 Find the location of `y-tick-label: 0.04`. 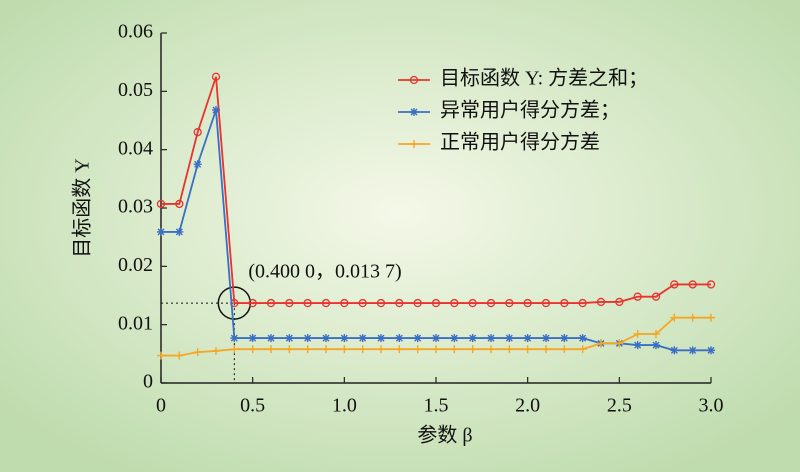

y-tick-label: 0.04 is located at coordinates (135, 148).